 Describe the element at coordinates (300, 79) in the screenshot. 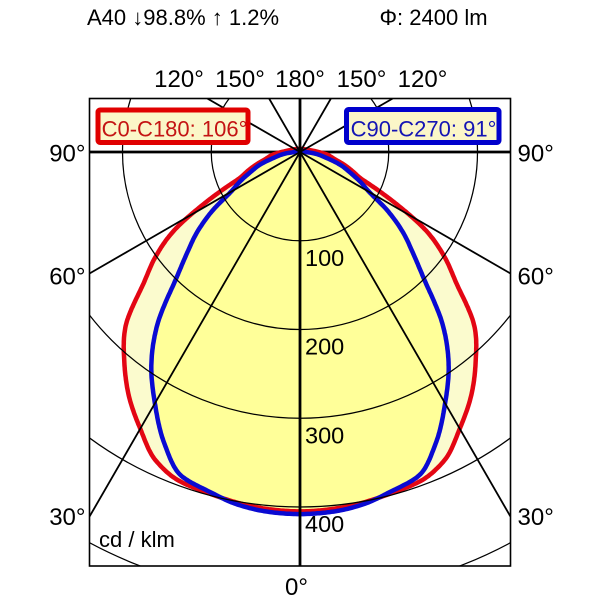

I see `svg-text: 180°` at that location.